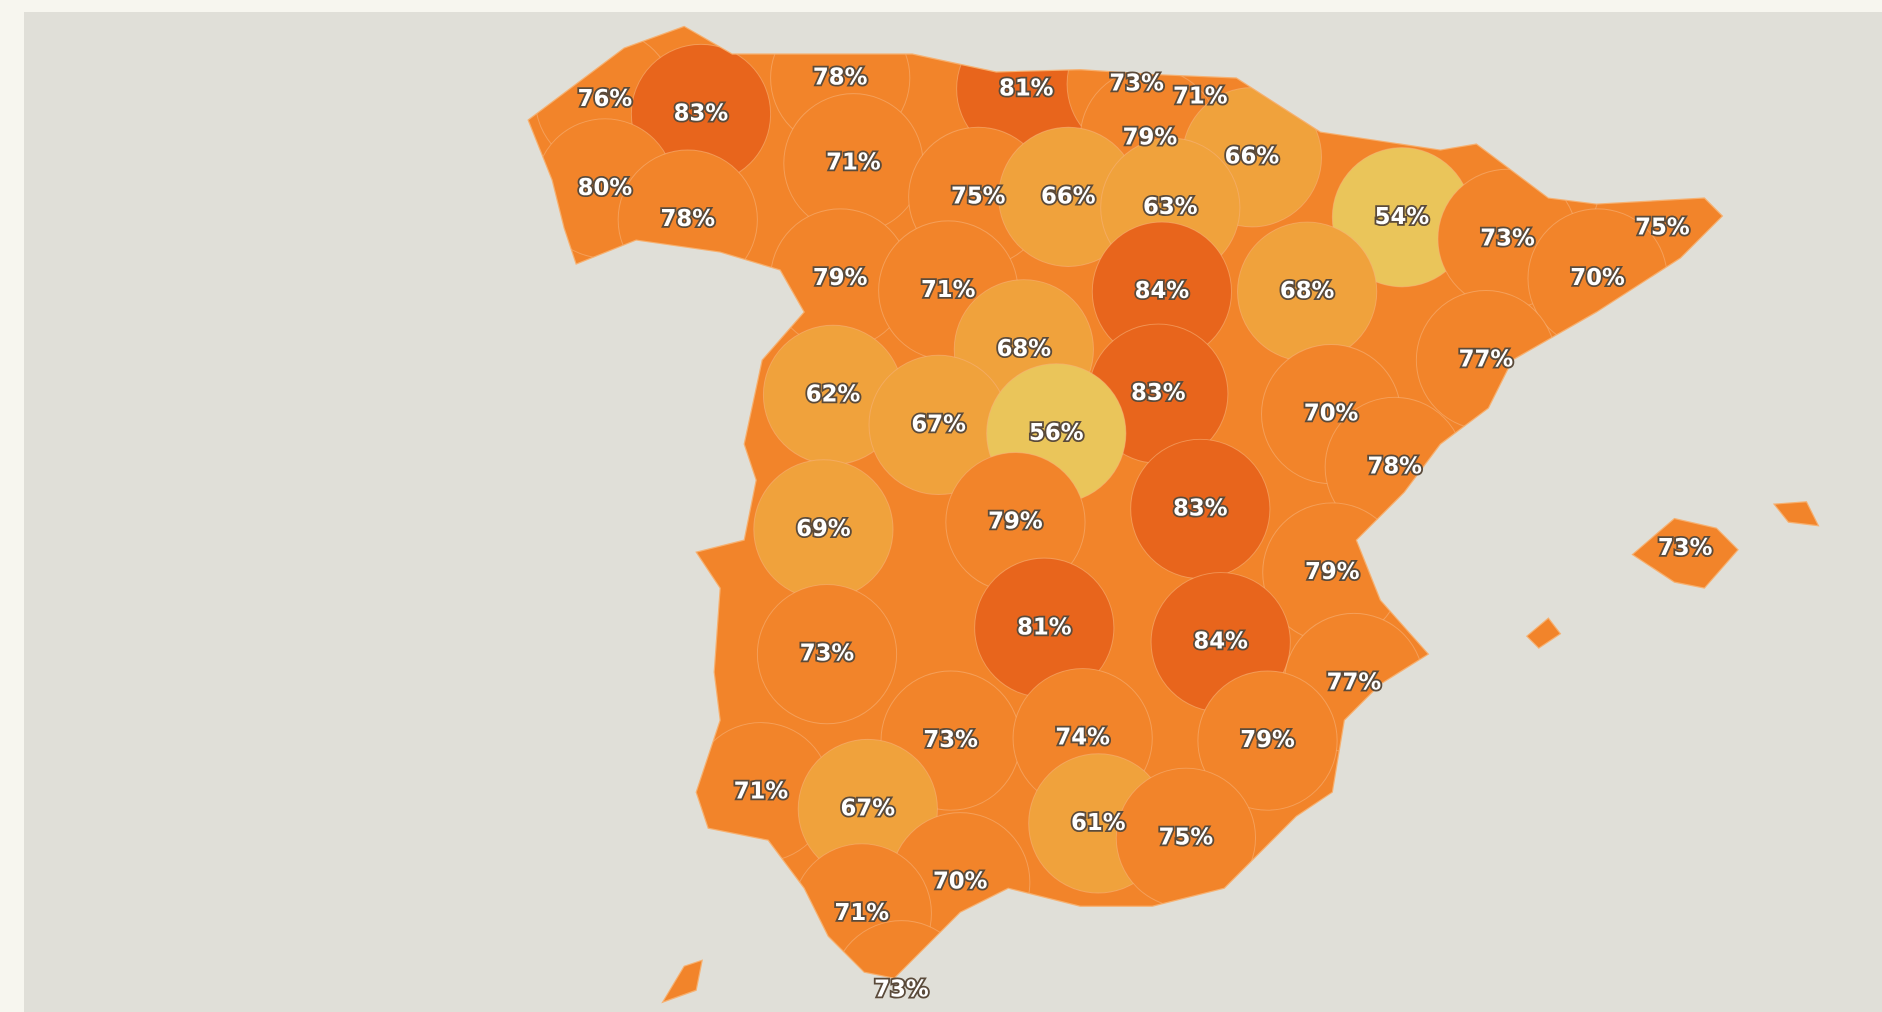 This screenshot has height=1012, width=1882. Describe the element at coordinates (1402, 217) in the screenshot. I see `province-label: 54%` at that location.